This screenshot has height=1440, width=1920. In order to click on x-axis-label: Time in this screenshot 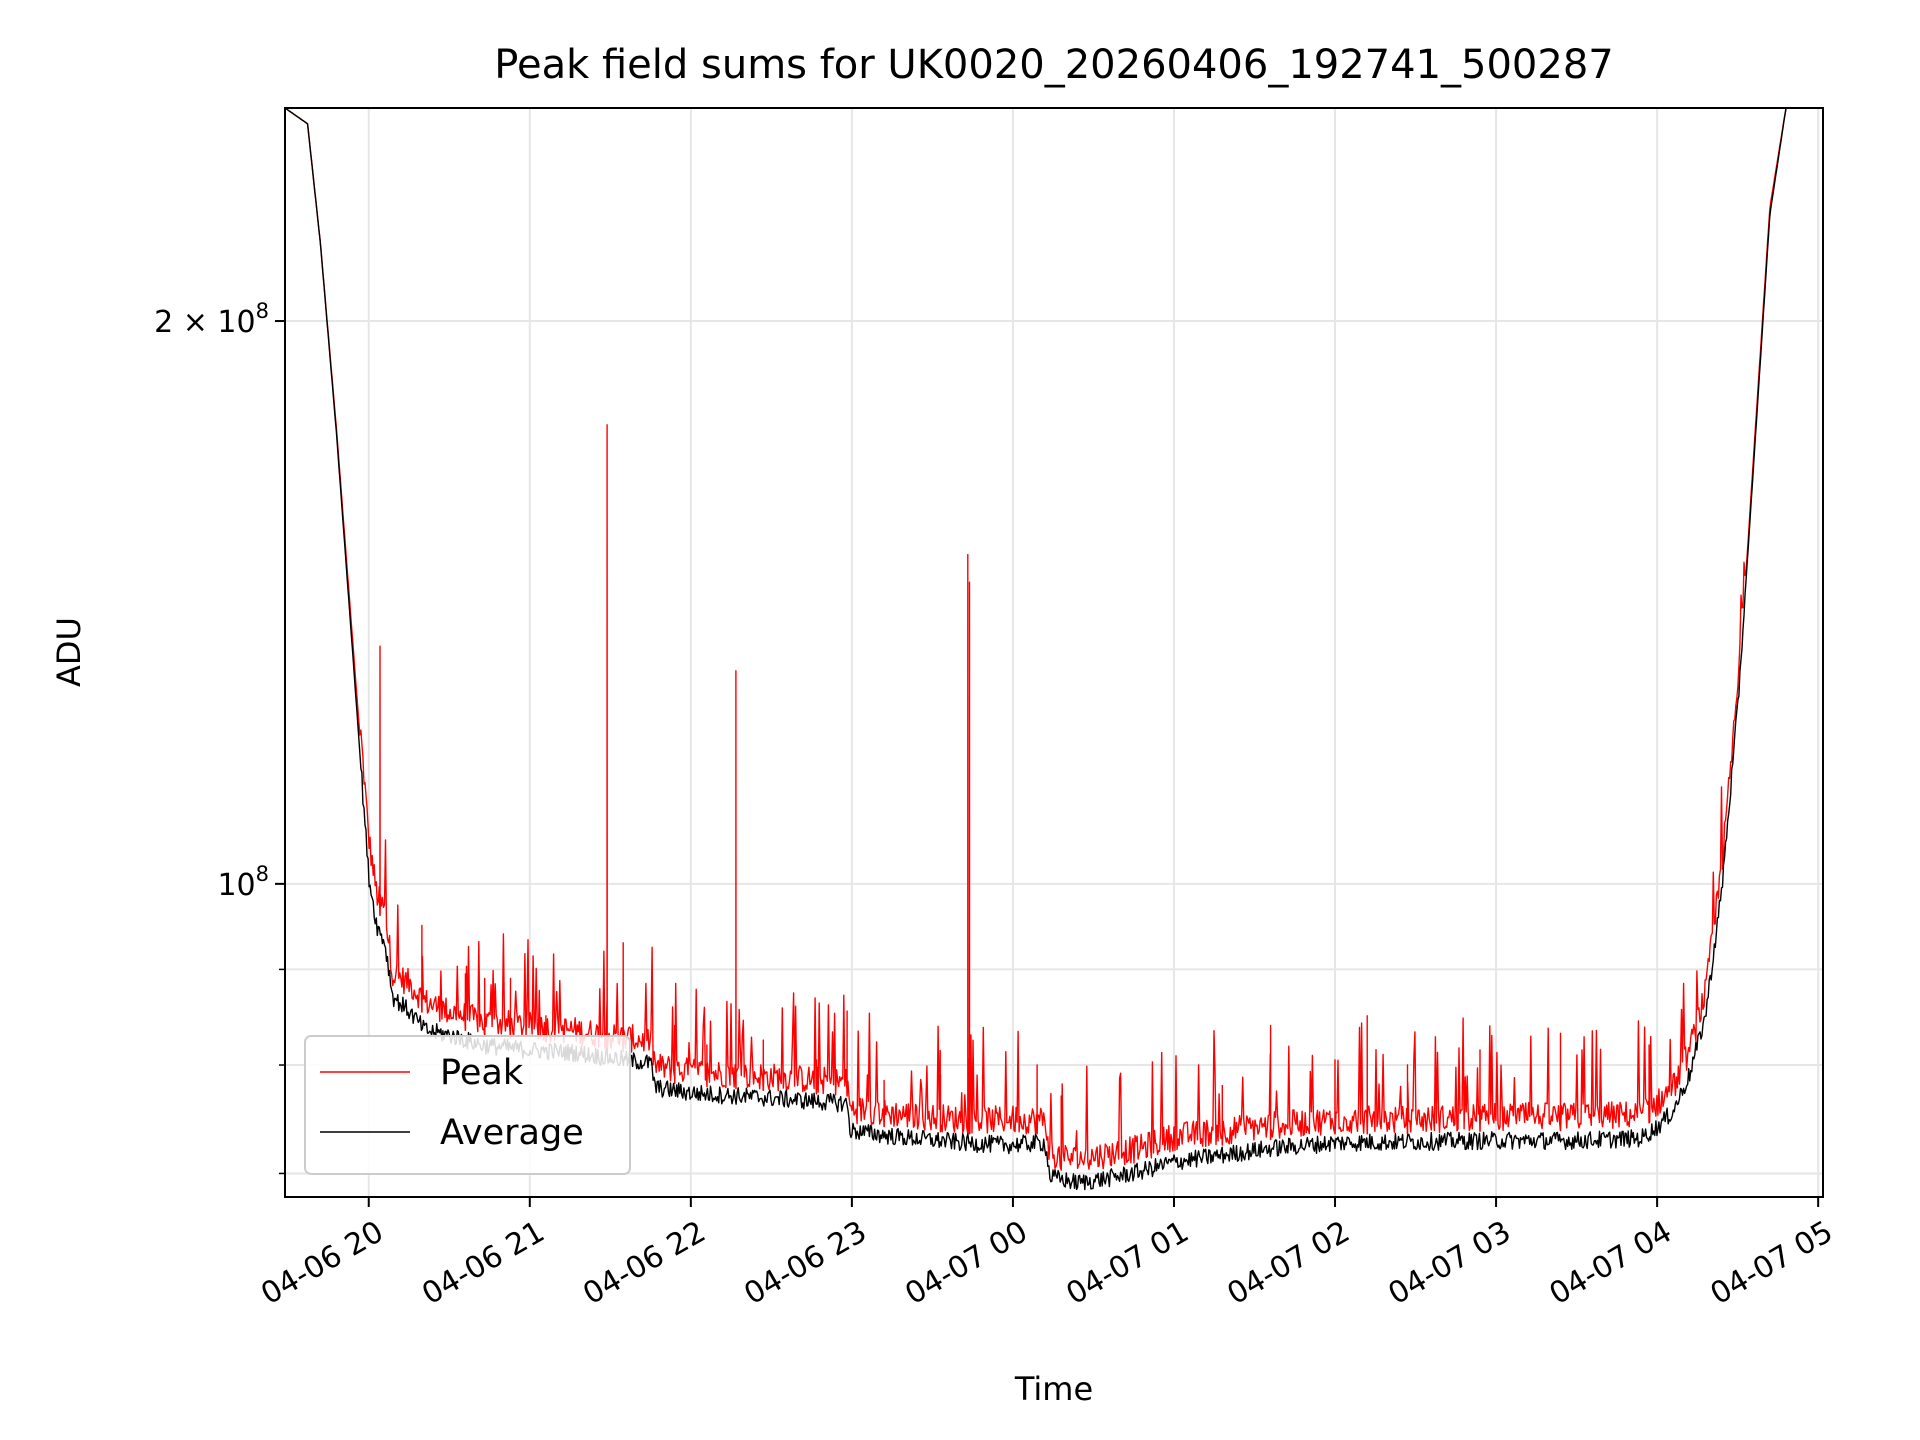, I will do `click(1053, 1389)`.